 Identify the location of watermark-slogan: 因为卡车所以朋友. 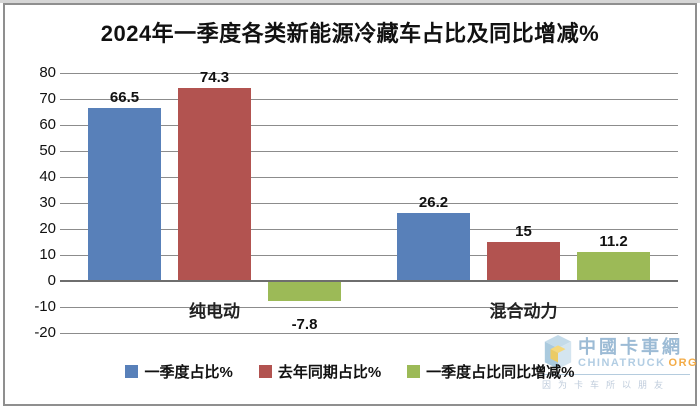
(606, 385).